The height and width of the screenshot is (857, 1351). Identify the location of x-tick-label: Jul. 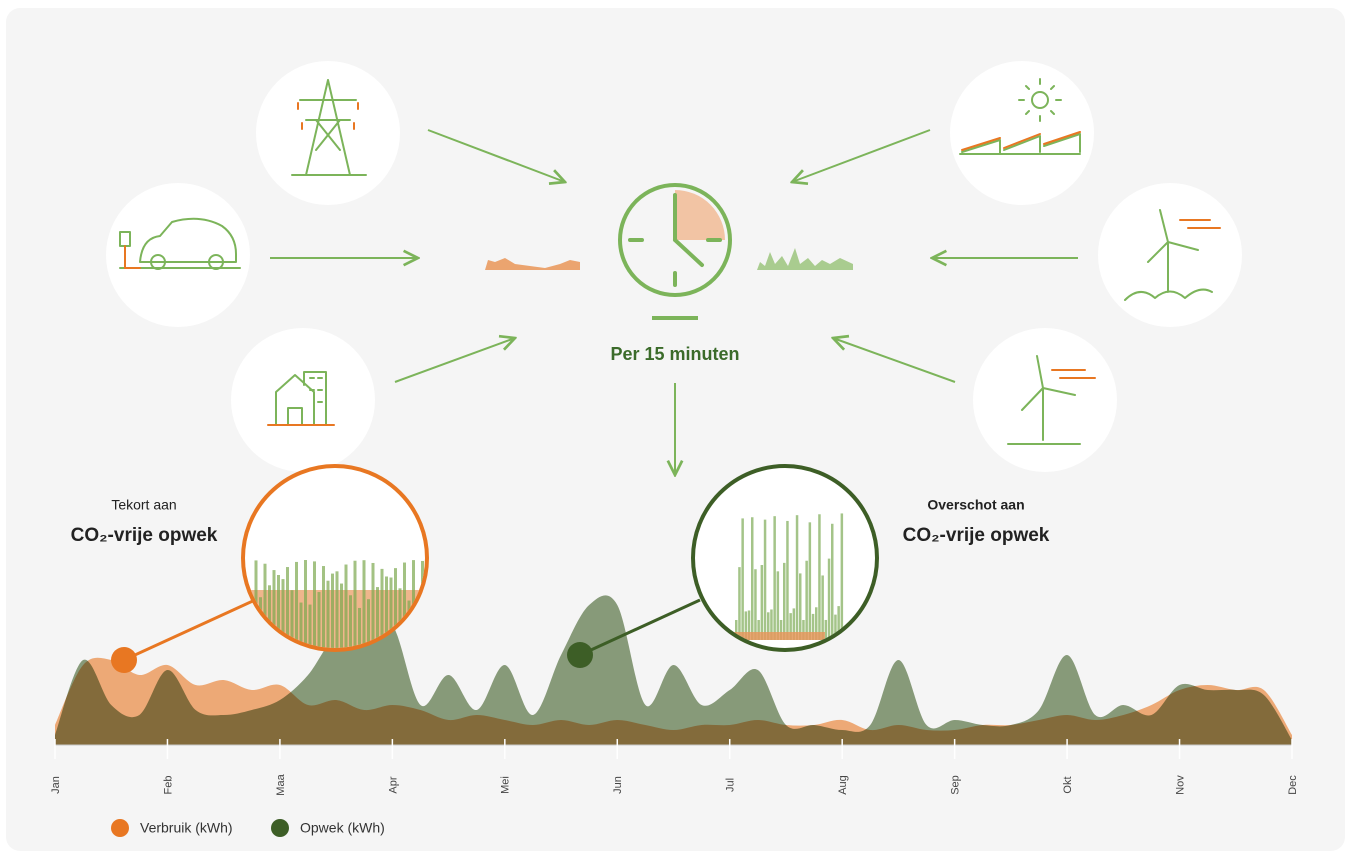
(731, 785).